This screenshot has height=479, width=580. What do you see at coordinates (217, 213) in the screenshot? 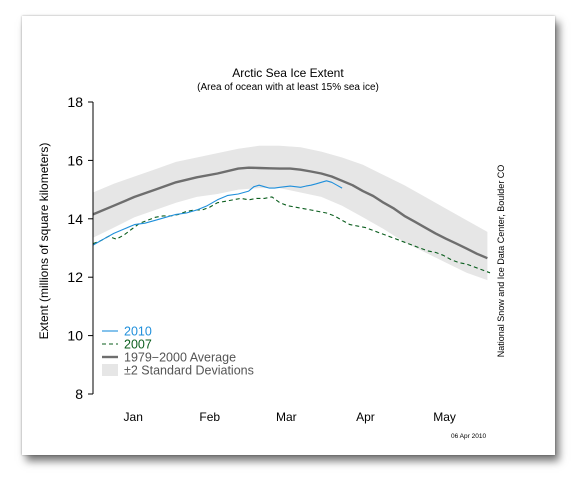
I see `series-2010-line` at bounding box center [217, 213].